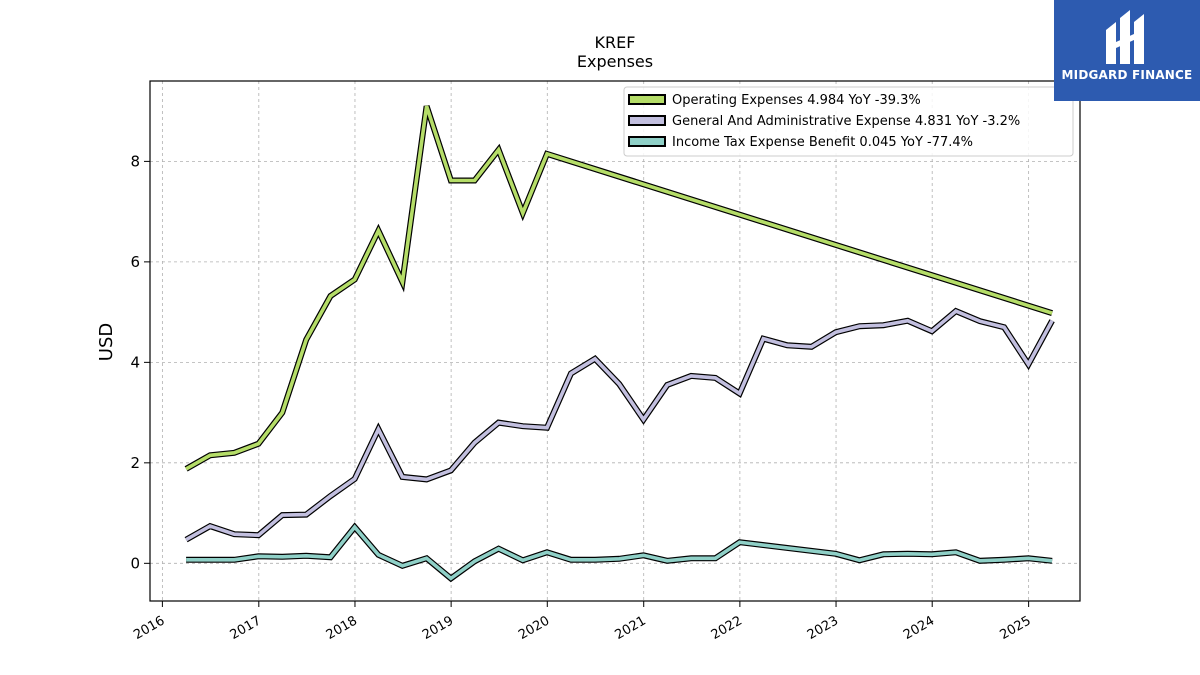  I want to click on legend-label: Operating Expenses 4.984 YoY -39.3%, so click(796, 100).